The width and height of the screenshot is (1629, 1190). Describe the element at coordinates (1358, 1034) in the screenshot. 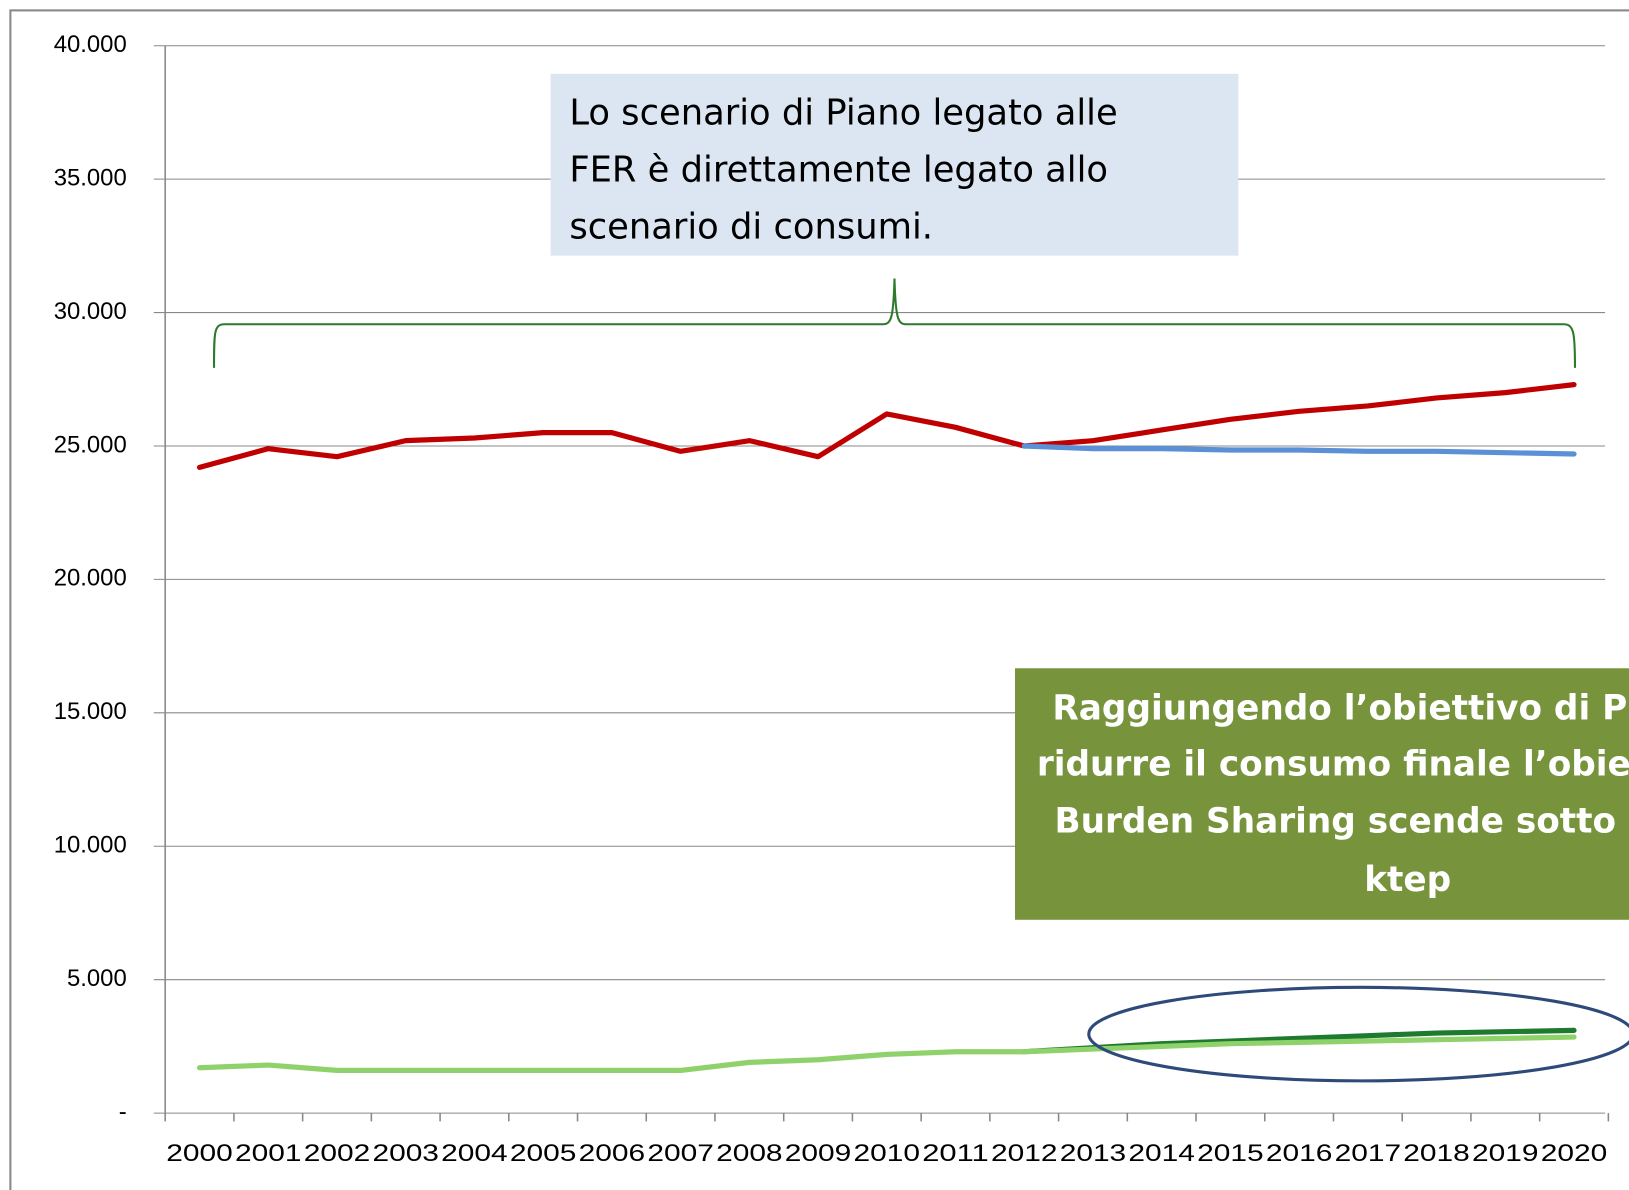

I see `highlight-ellipse` at that location.